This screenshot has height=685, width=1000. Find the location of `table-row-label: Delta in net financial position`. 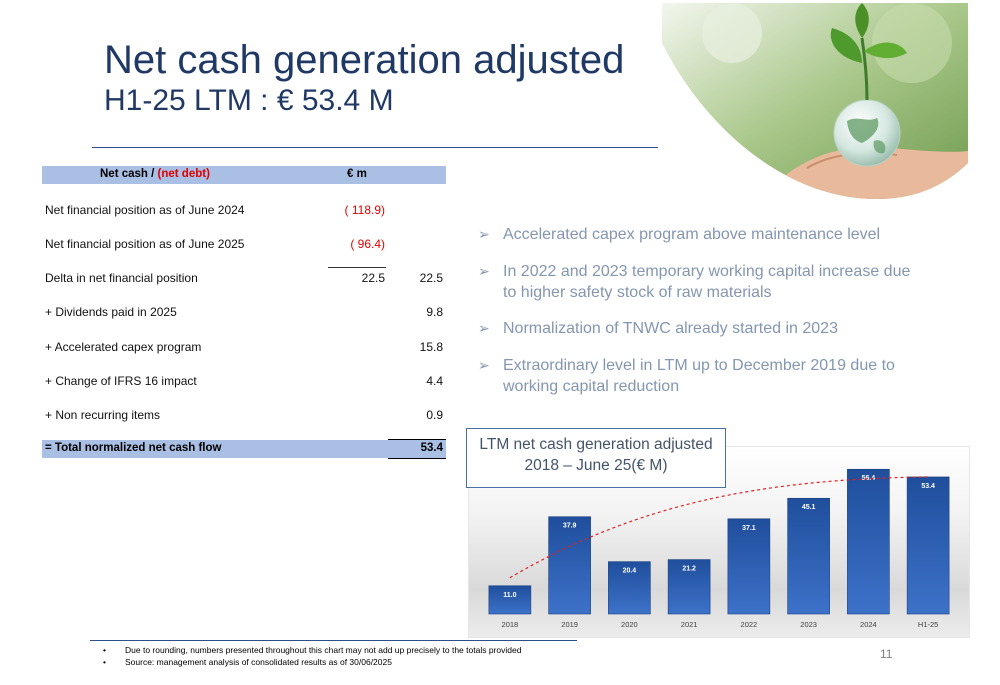

table-row-label: Delta in net financial position is located at coordinates (121, 278).